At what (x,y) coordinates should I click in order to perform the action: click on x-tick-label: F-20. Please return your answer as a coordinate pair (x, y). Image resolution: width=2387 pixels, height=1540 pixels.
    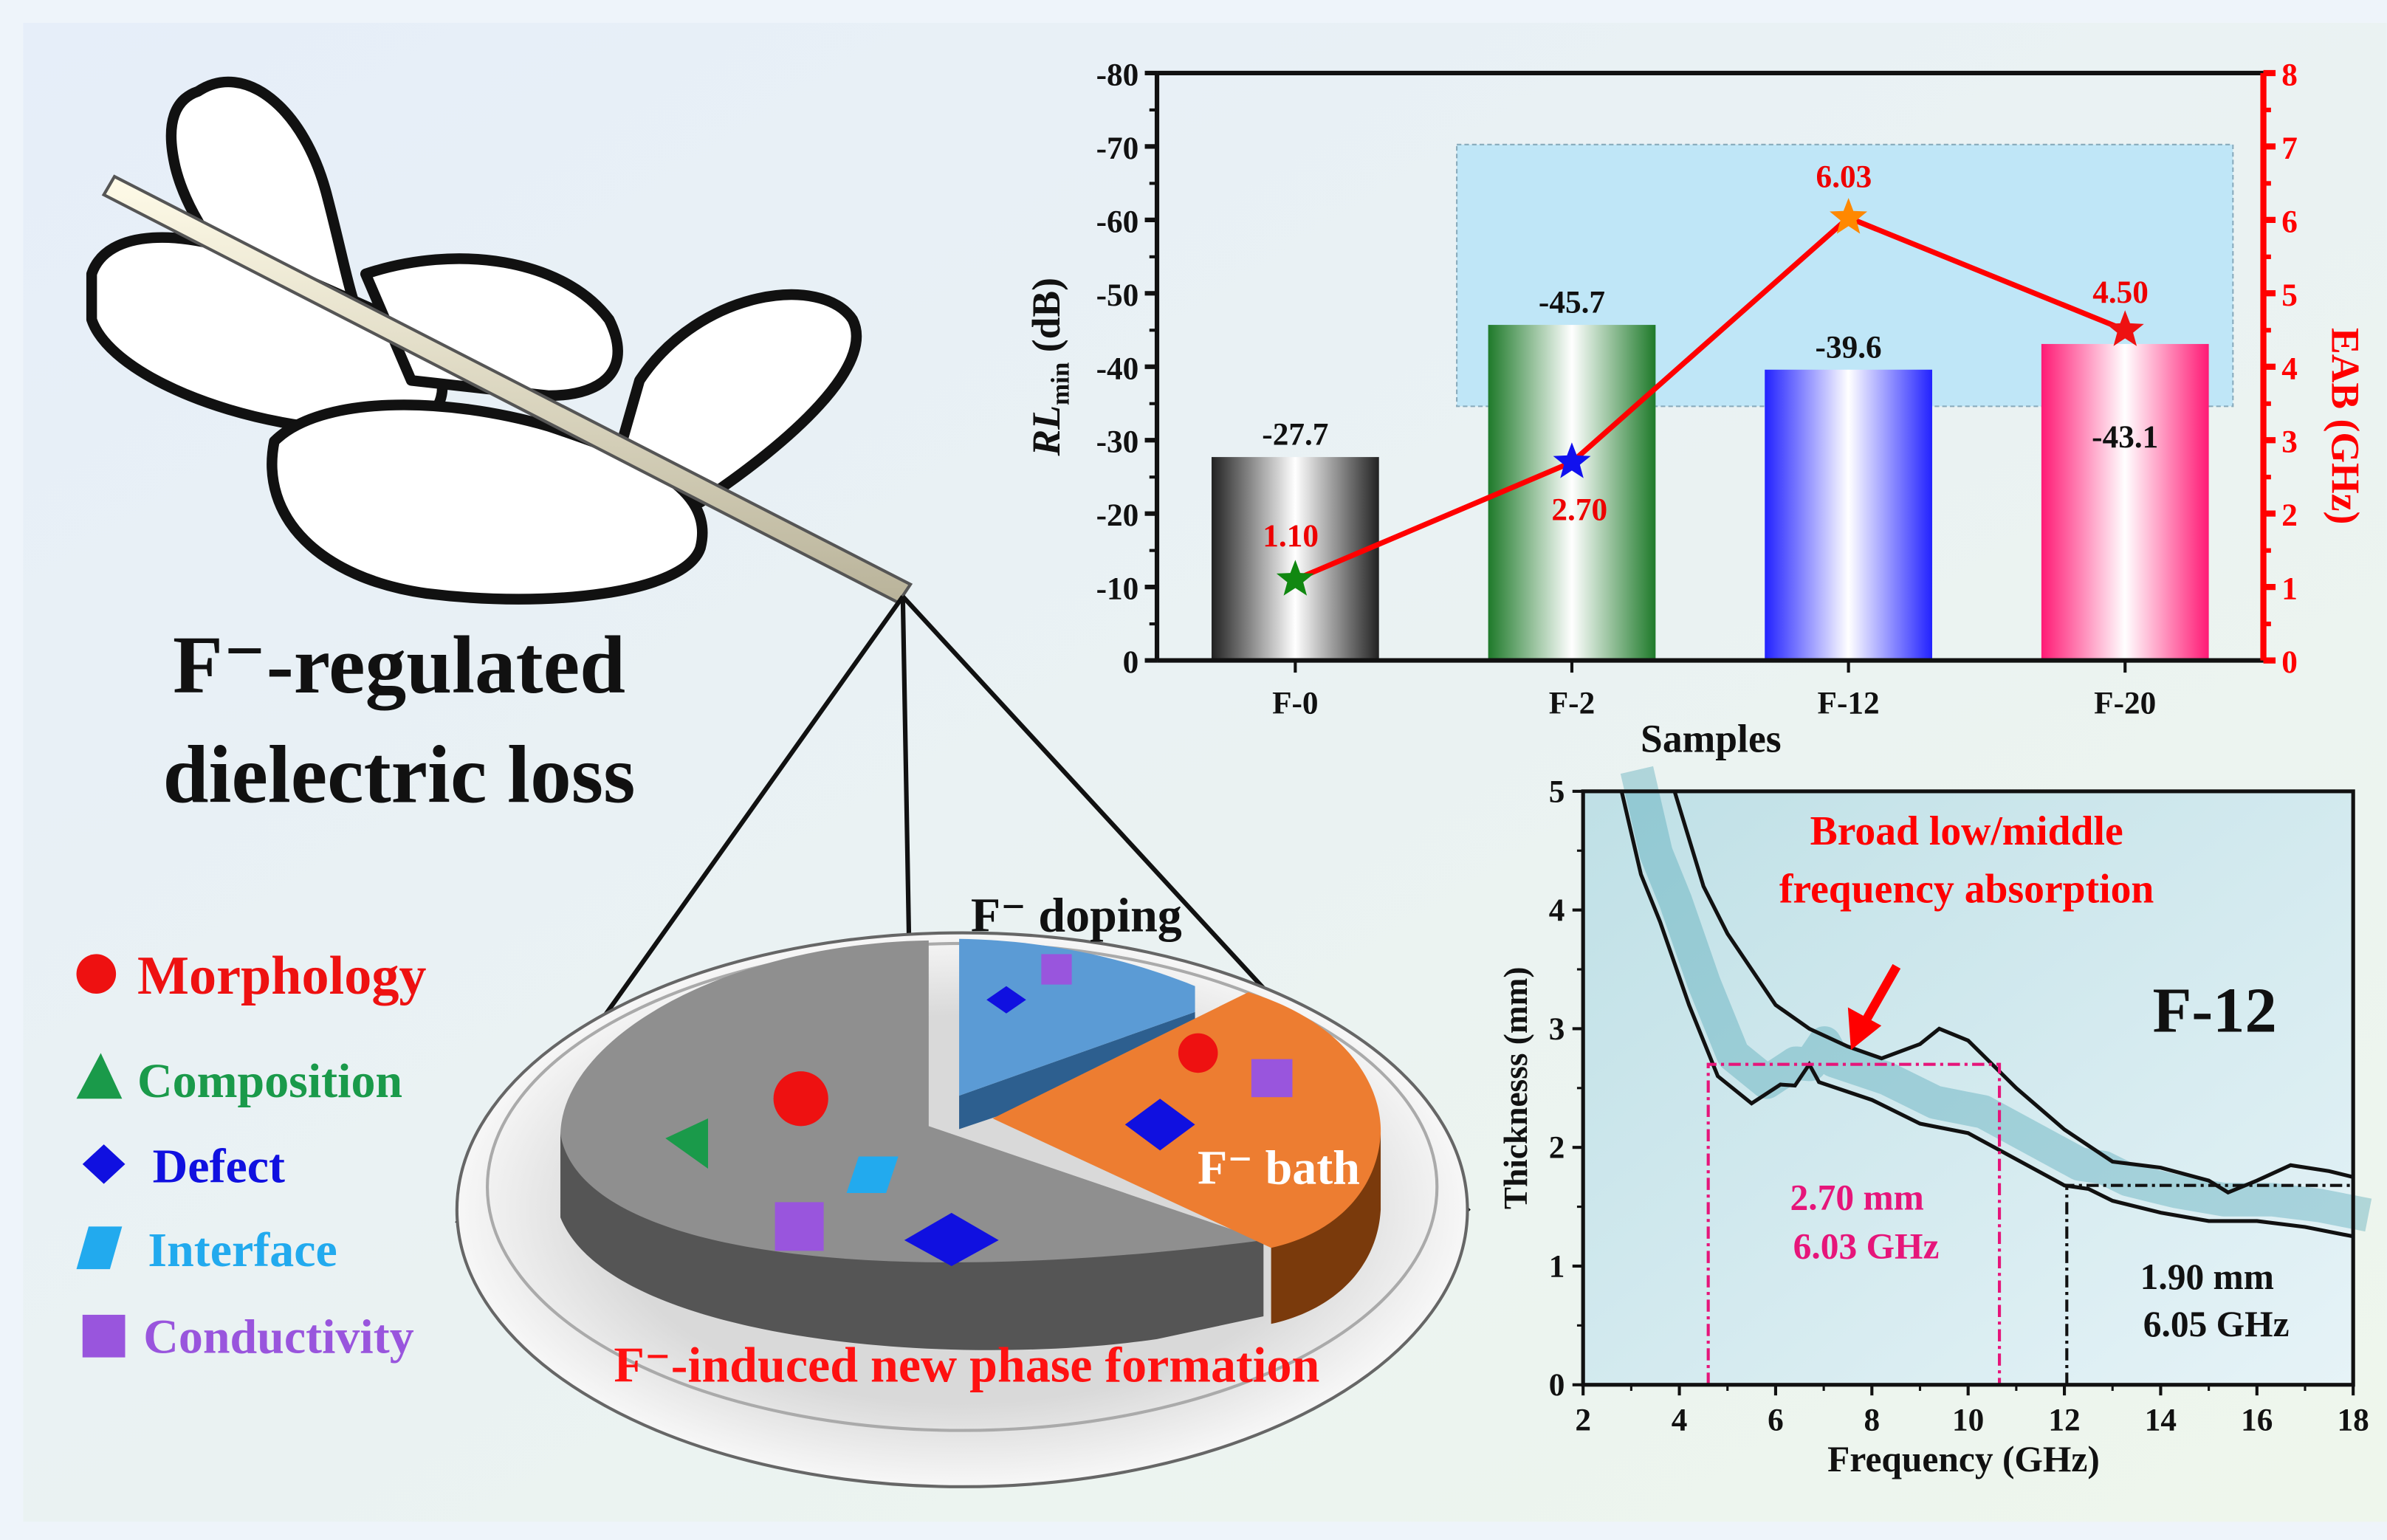
    Looking at the image, I should click on (2125, 703).